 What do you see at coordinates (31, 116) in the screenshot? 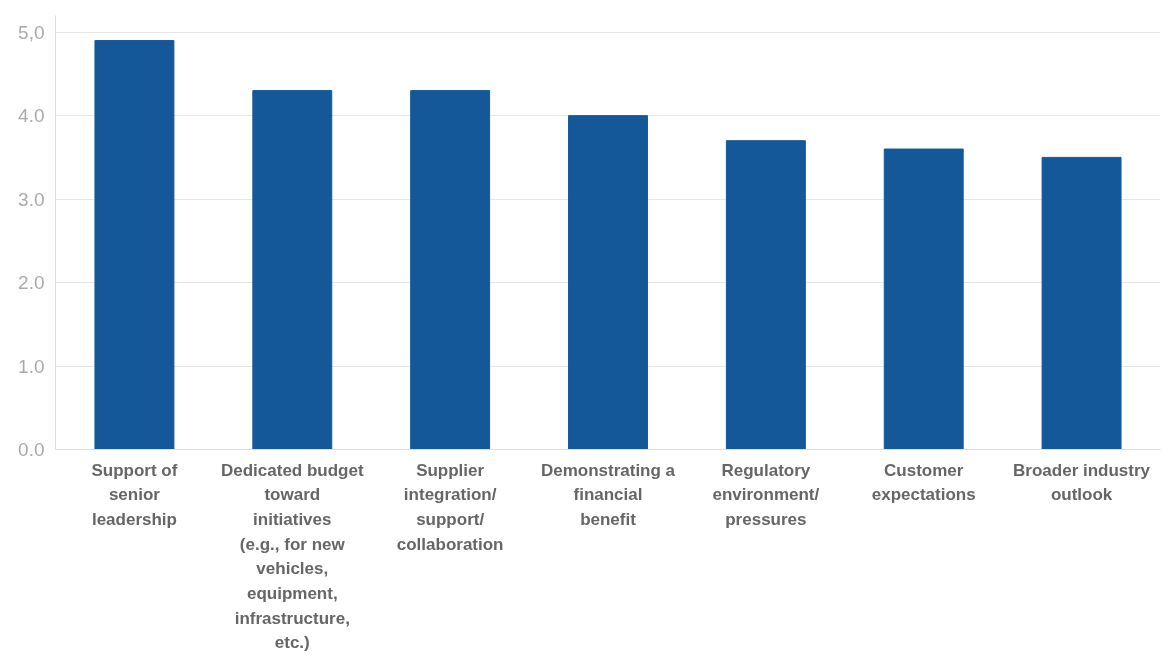
I see `y-tick-label: 4.0` at bounding box center [31, 116].